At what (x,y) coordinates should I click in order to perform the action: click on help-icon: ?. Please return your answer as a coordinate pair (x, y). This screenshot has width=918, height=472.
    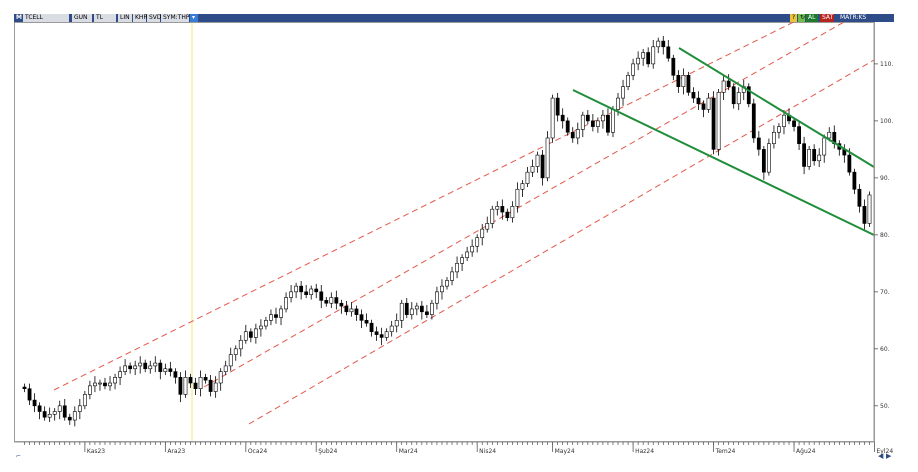
    Looking at the image, I should click on (793, 18).